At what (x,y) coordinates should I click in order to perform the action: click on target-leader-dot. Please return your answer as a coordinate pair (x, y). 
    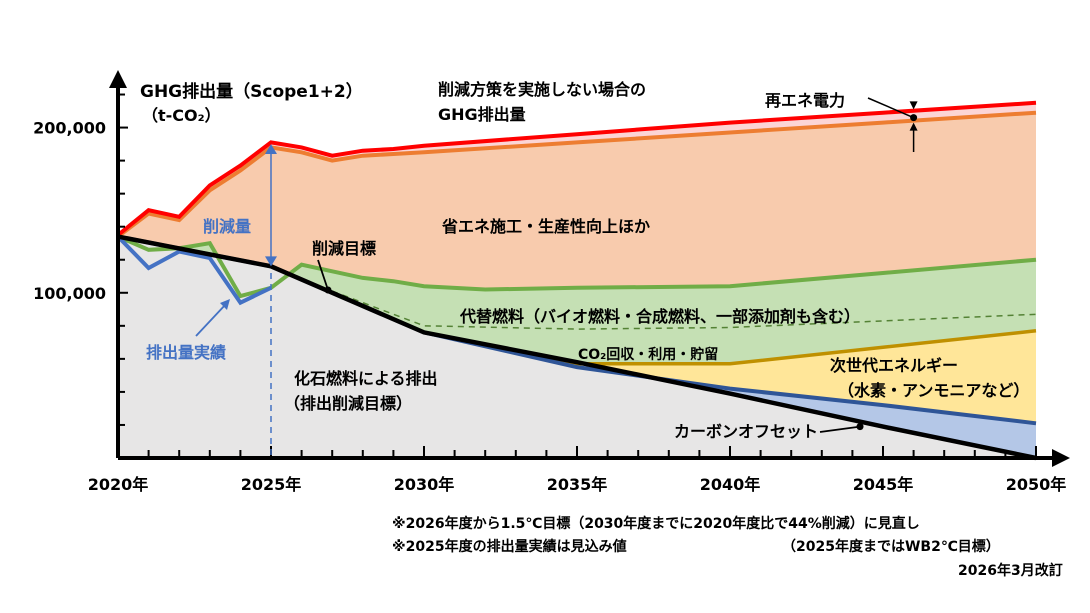
    Looking at the image, I should click on (328, 290).